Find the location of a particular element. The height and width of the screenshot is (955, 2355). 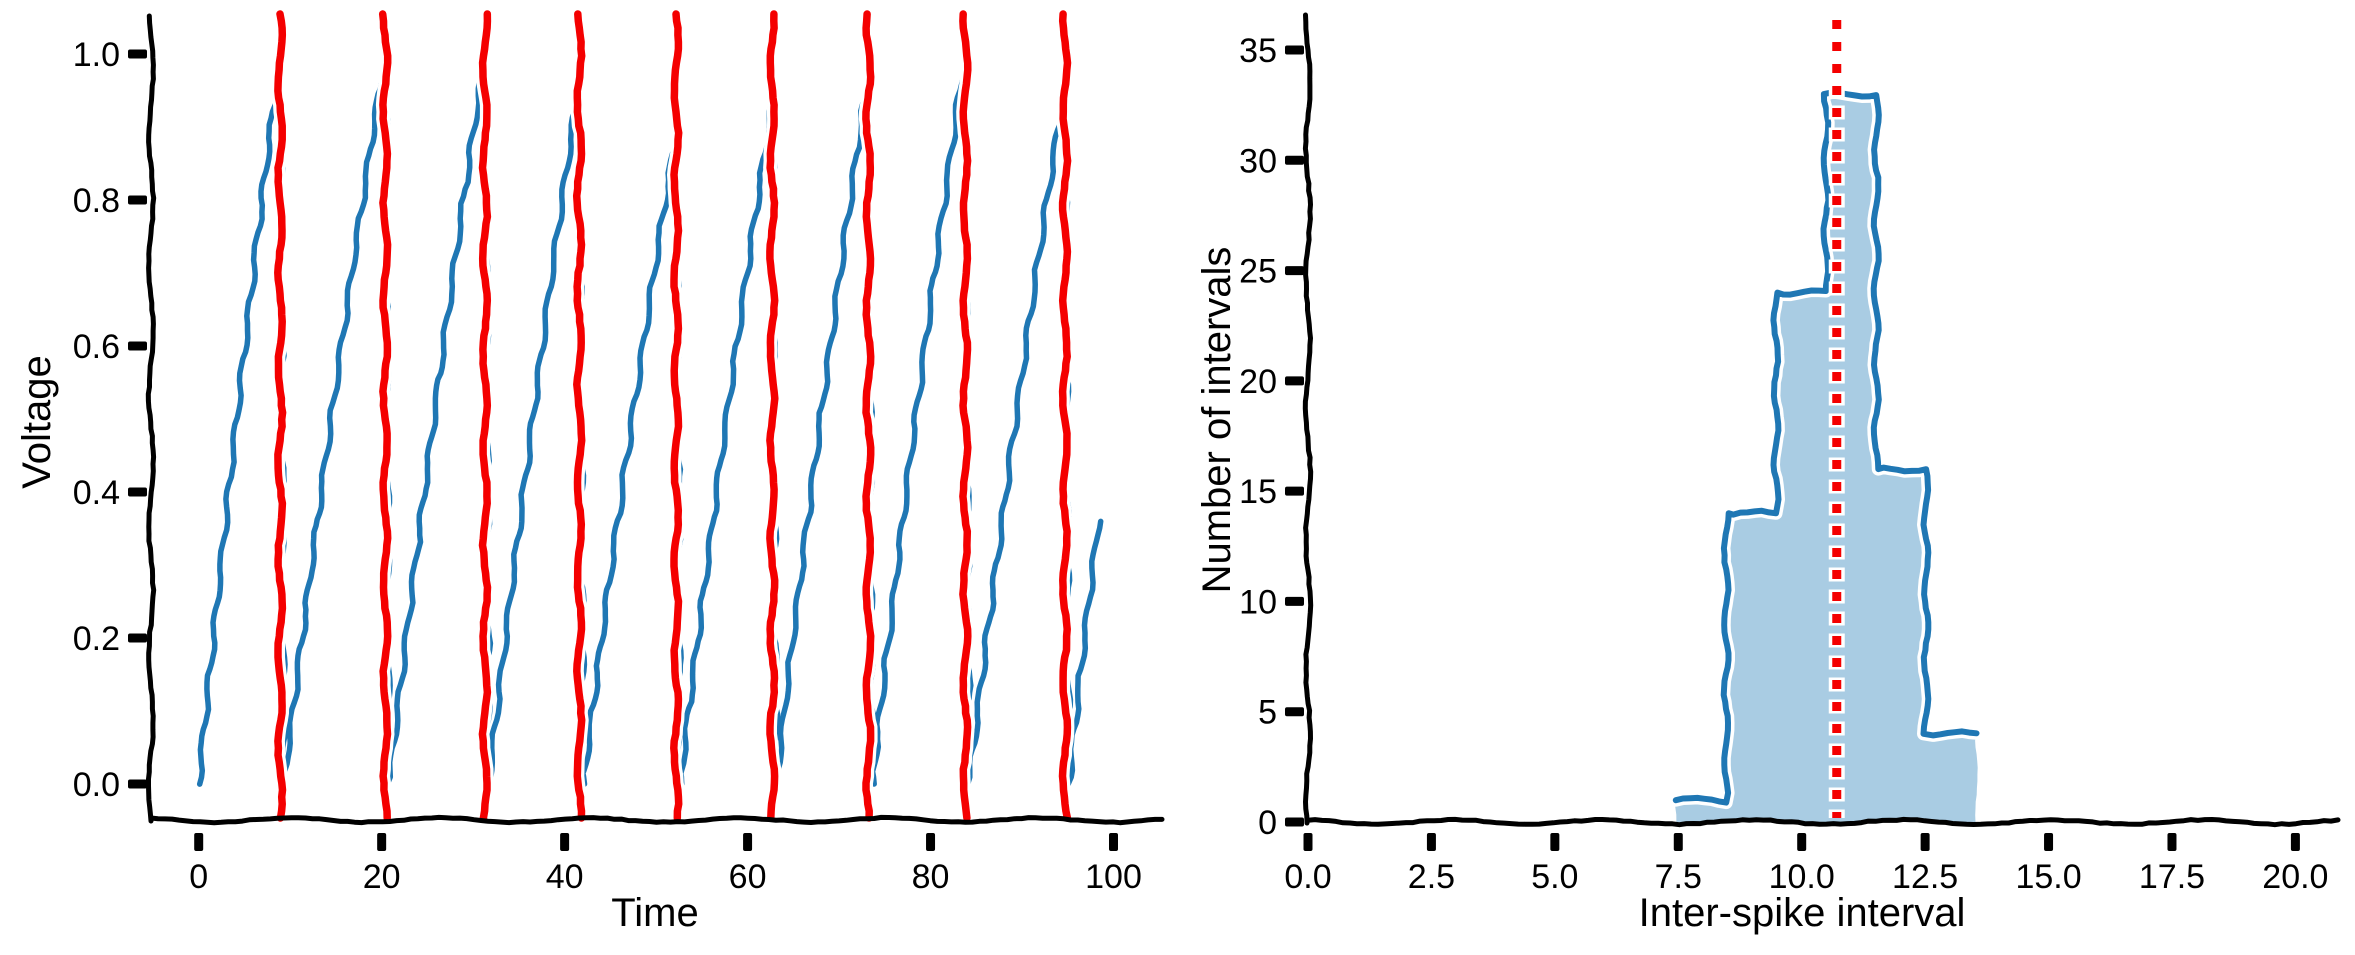

x-tick-label: 2.5 is located at coordinates (1431, 877).